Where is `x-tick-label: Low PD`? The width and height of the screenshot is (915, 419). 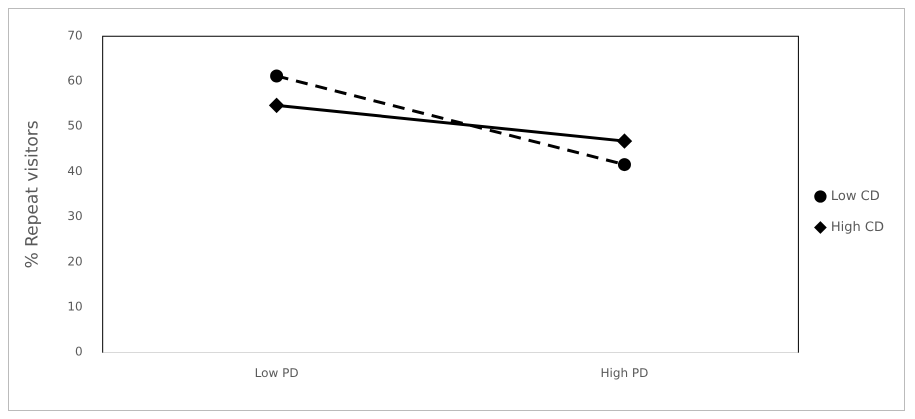 x-tick-label: Low PD is located at coordinates (276, 373).